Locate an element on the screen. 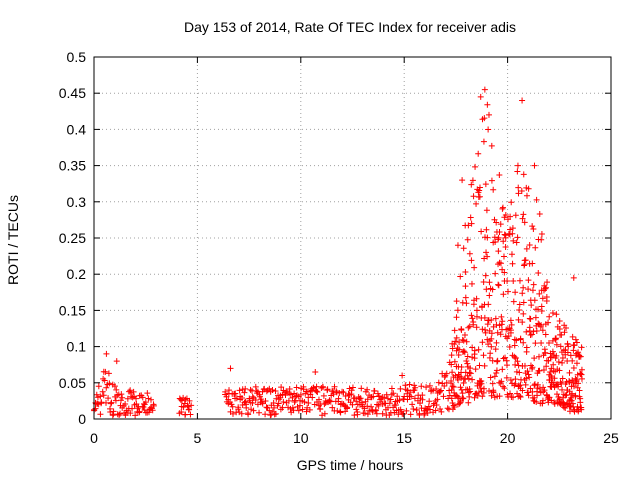 The height and width of the screenshot is (480, 640). y-tick-label: 0.3 is located at coordinates (77, 202).